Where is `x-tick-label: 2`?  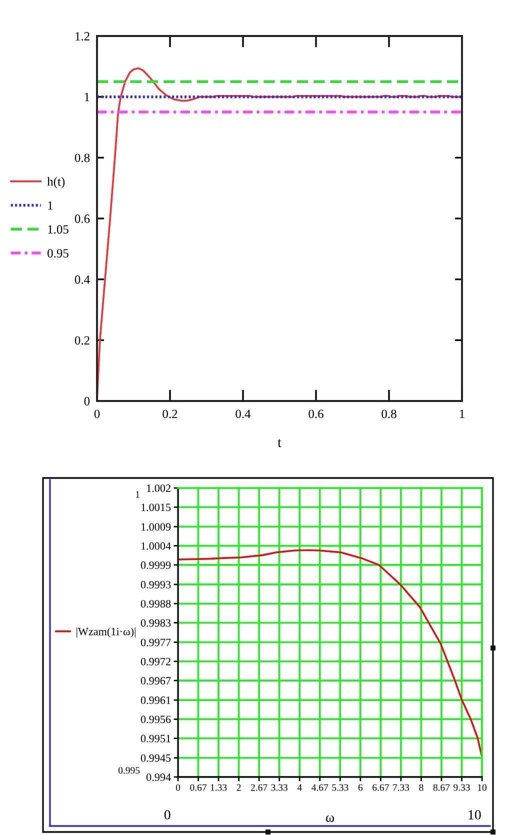
x-tick-label: 2 is located at coordinates (238, 787).